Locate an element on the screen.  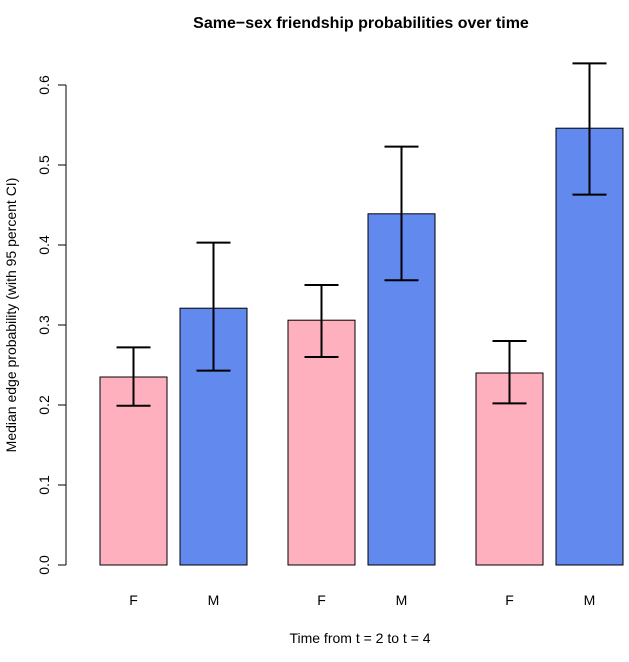
y-tick-label: 0.0 is located at coordinates (44, 565).